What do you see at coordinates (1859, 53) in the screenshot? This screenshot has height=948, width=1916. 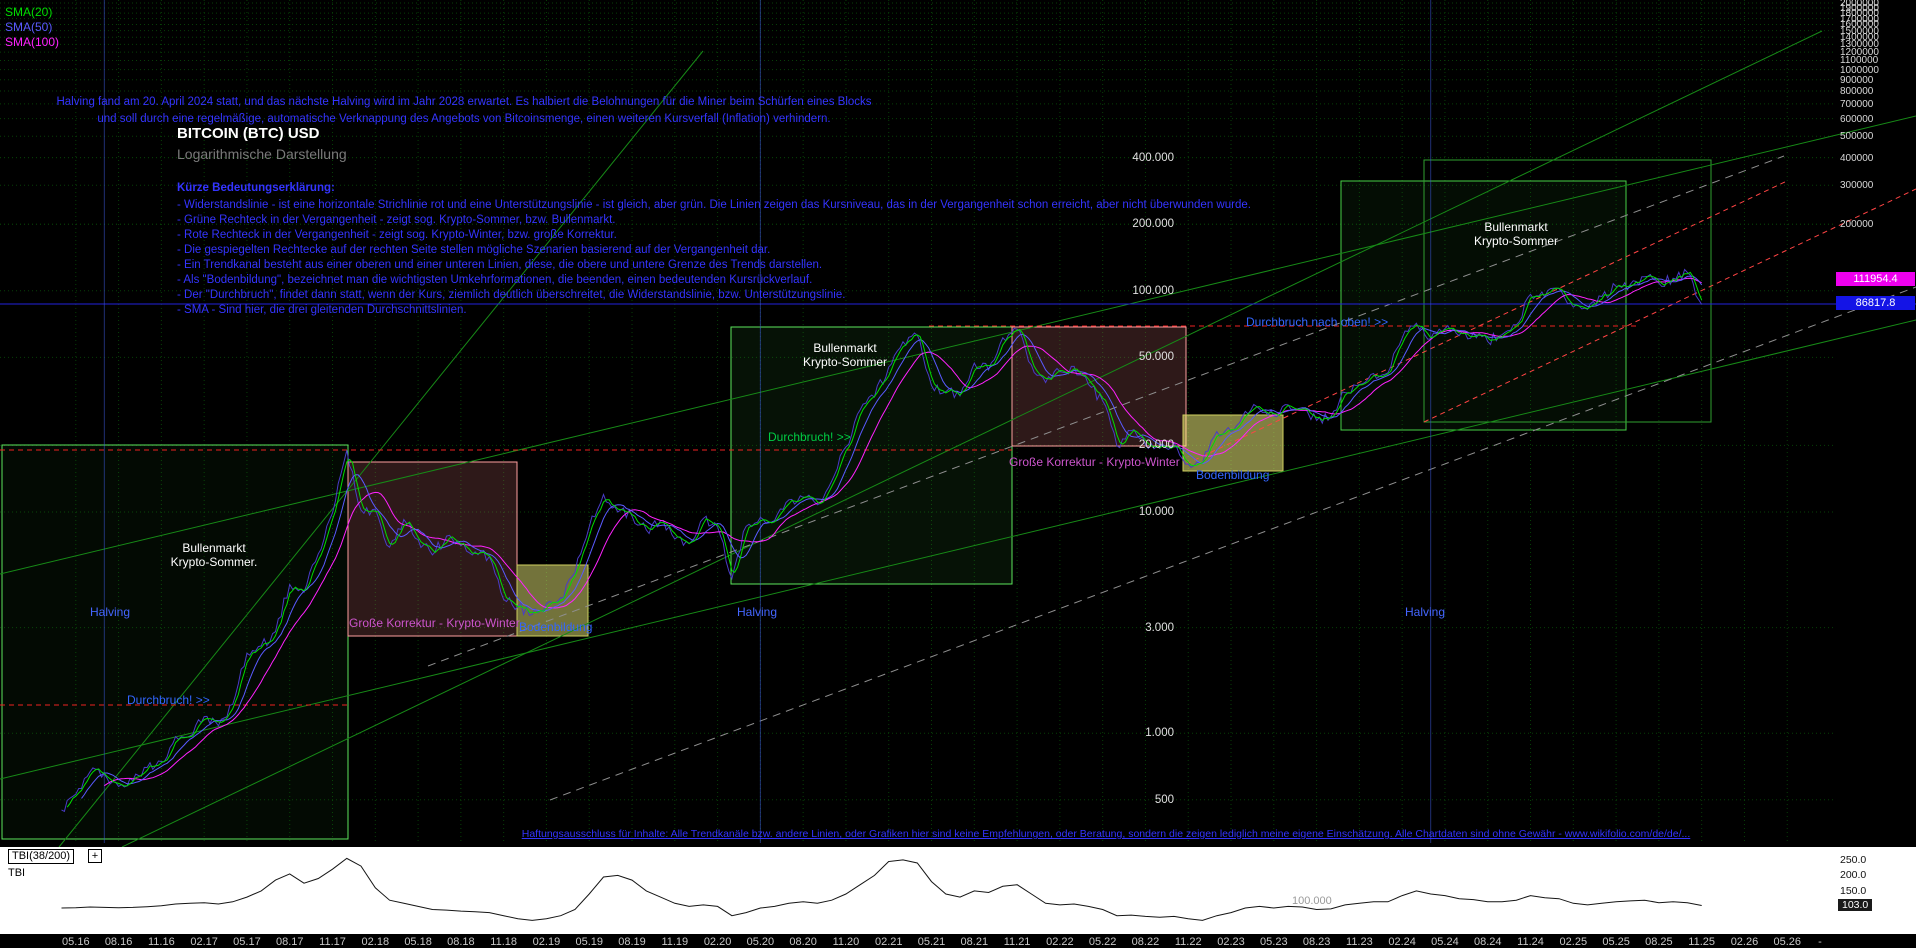 I see `y-axis-label: 1200000` at bounding box center [1859, 53].